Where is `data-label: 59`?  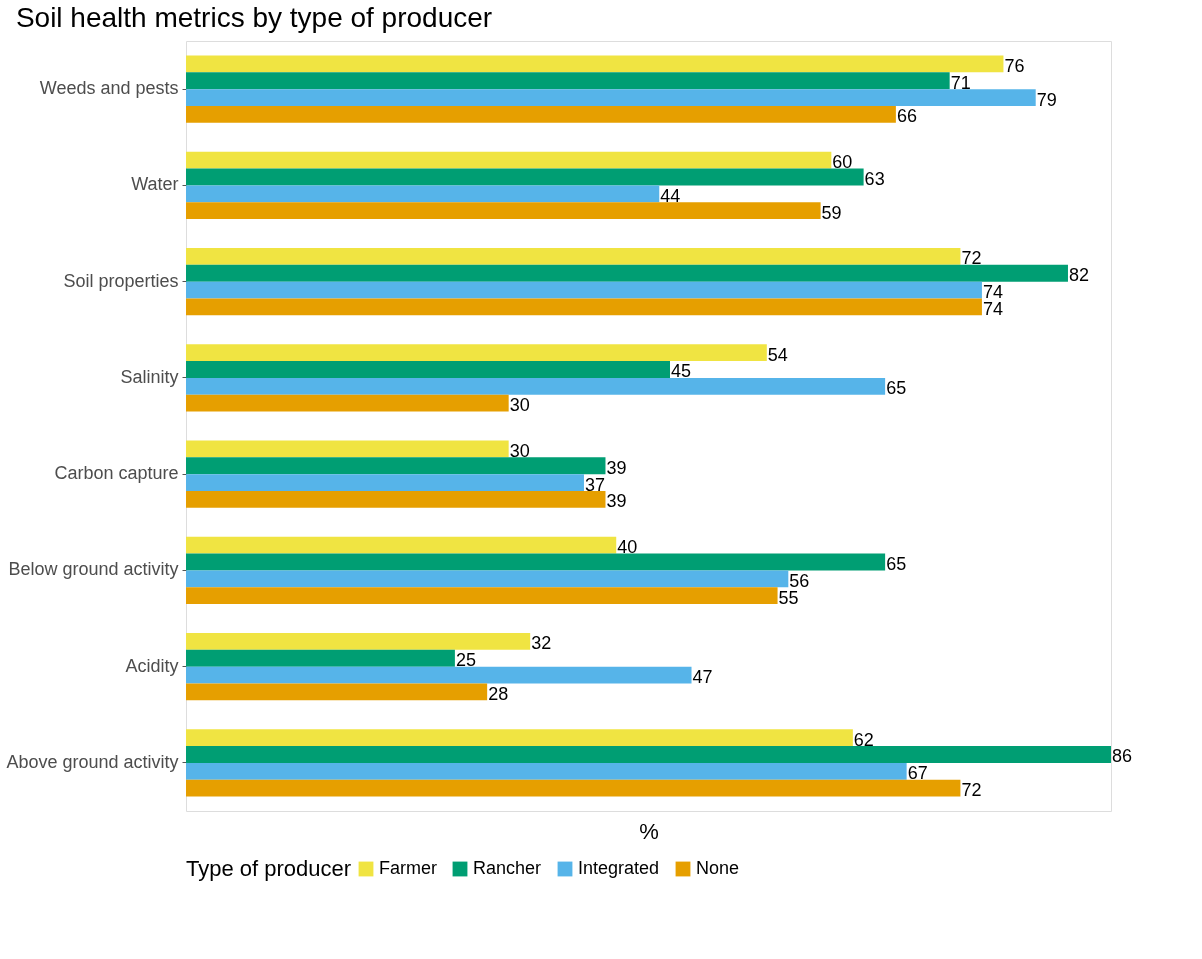 data-label: 59 is located at coordinates (831, 212).